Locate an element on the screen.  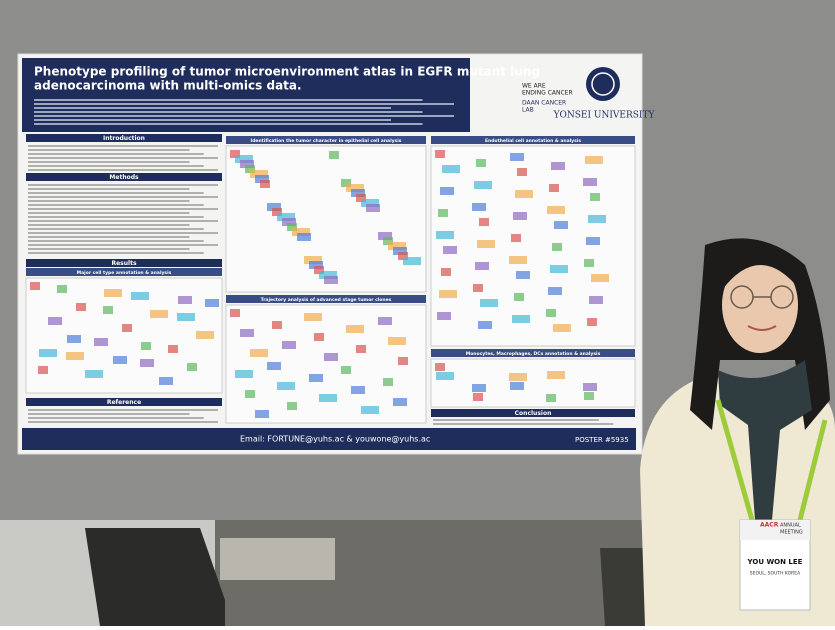
logo-text: LAB is located at coordinates (528, 110).